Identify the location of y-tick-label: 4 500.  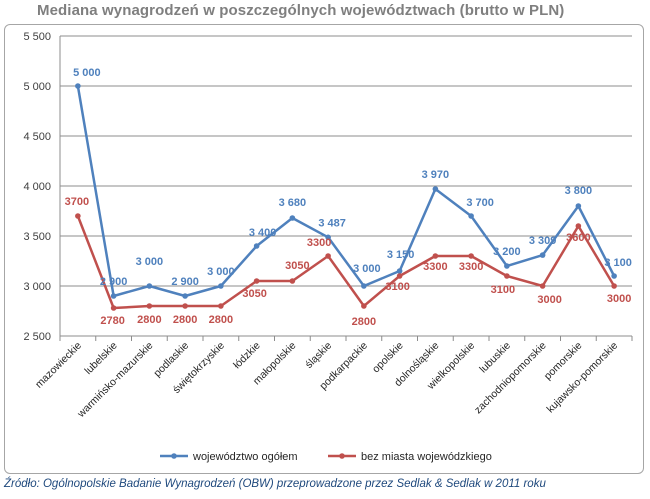
(37, 137).